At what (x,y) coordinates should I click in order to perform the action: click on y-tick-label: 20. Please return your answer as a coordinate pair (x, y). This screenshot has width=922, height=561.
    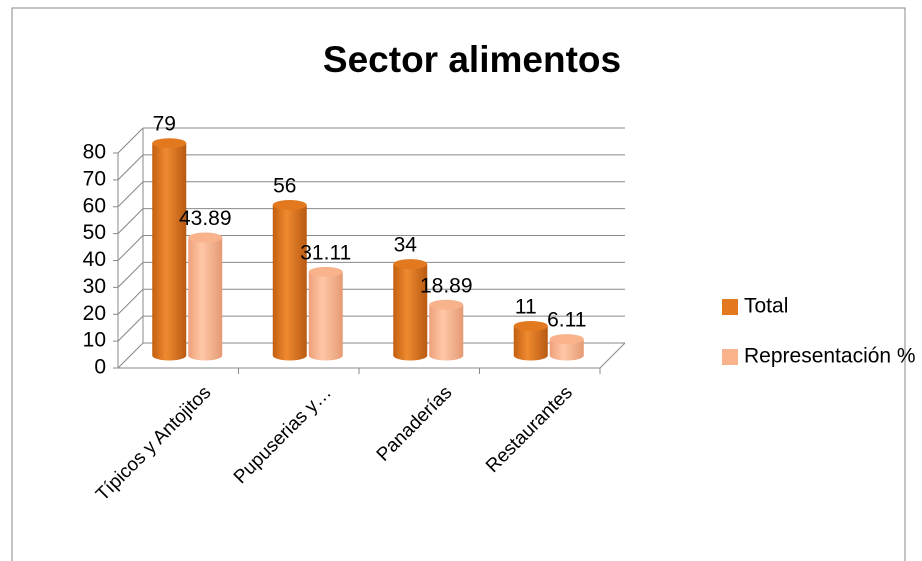
    Looking at the image, I should click on (94, 313).